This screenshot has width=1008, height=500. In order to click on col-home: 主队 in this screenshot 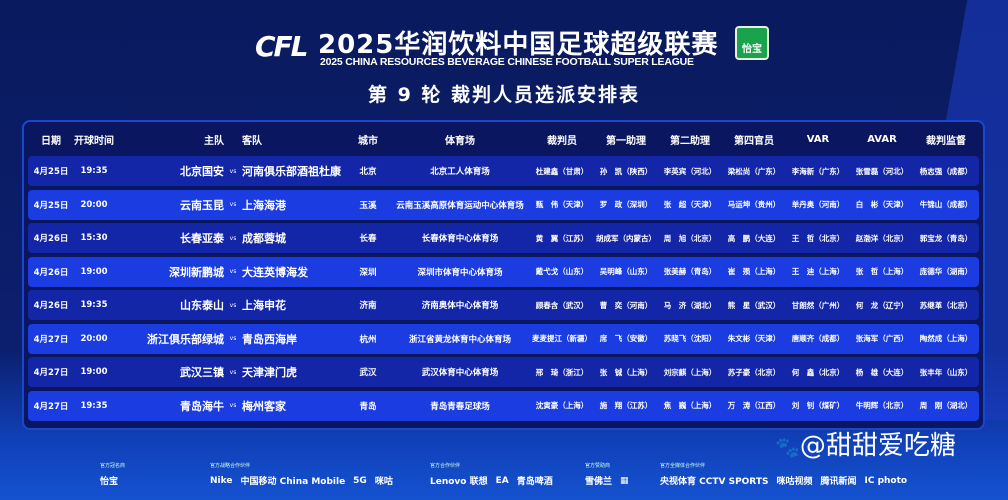, I will do `click(214, 141)`.